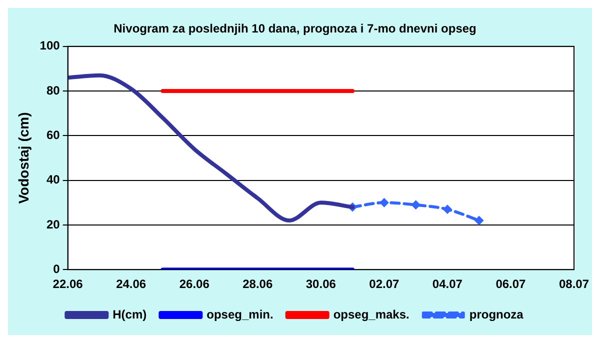 The width and height of the screenshot is (600, 343). What do you see at coordinates (56, 269) in the screenshot?
I see `y-tick-label: 0` at bounding box center [56, 269].